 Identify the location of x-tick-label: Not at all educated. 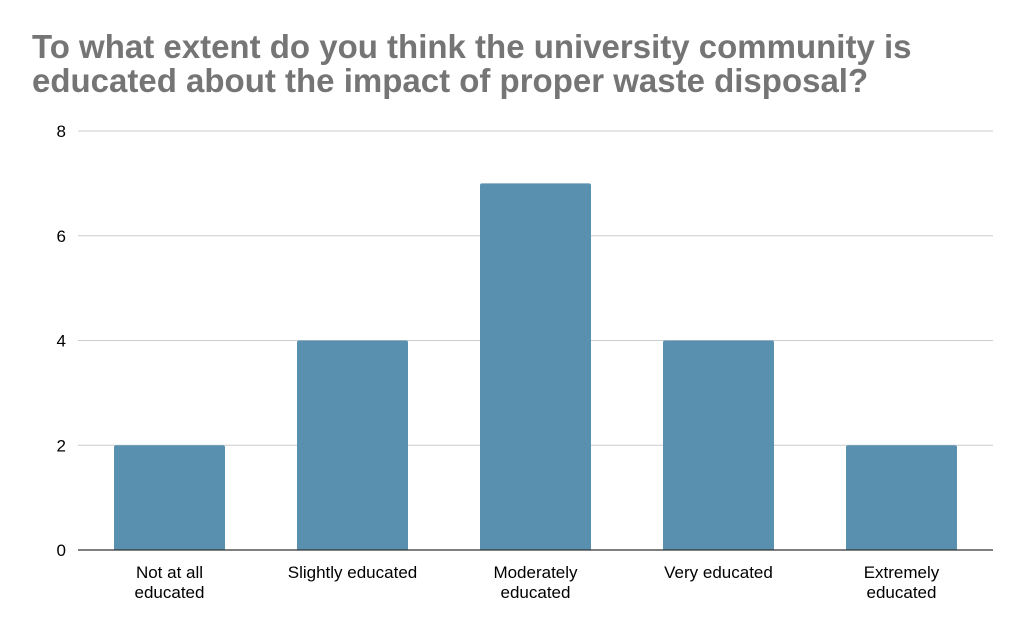
(170, 582).